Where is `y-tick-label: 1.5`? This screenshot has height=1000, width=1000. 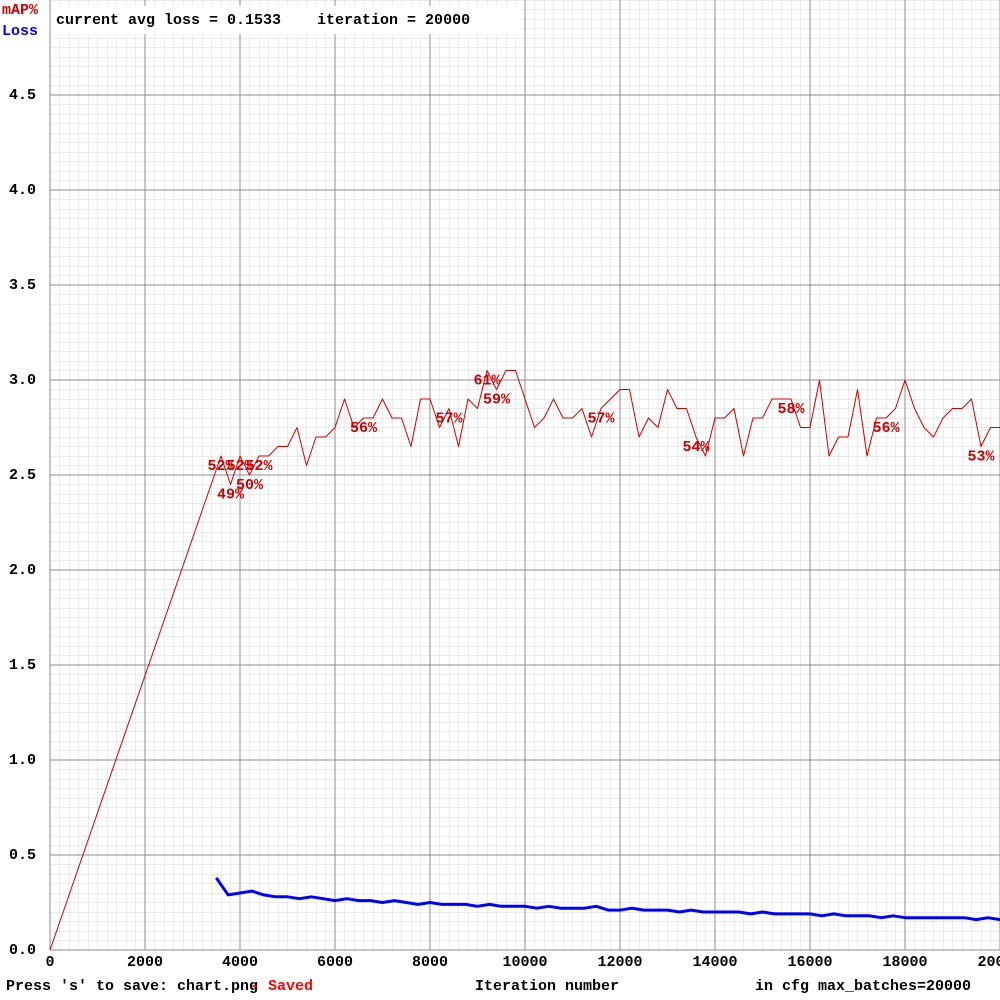 y-tick-label: 1.5 is located at coordinates (22, 665).